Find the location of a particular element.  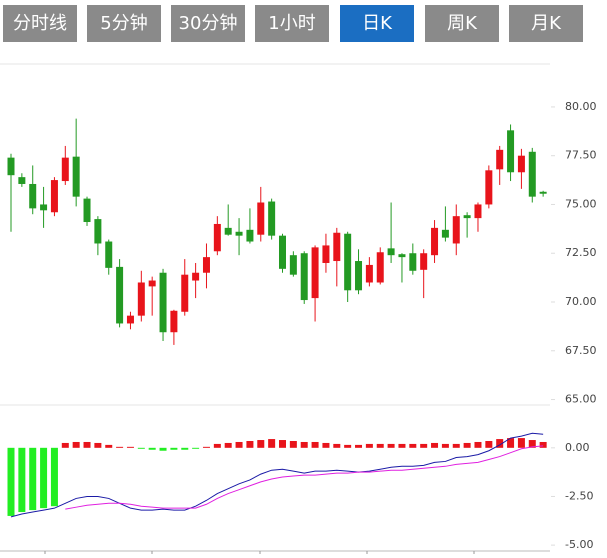

dif-line is located at coordinates (277, 475).